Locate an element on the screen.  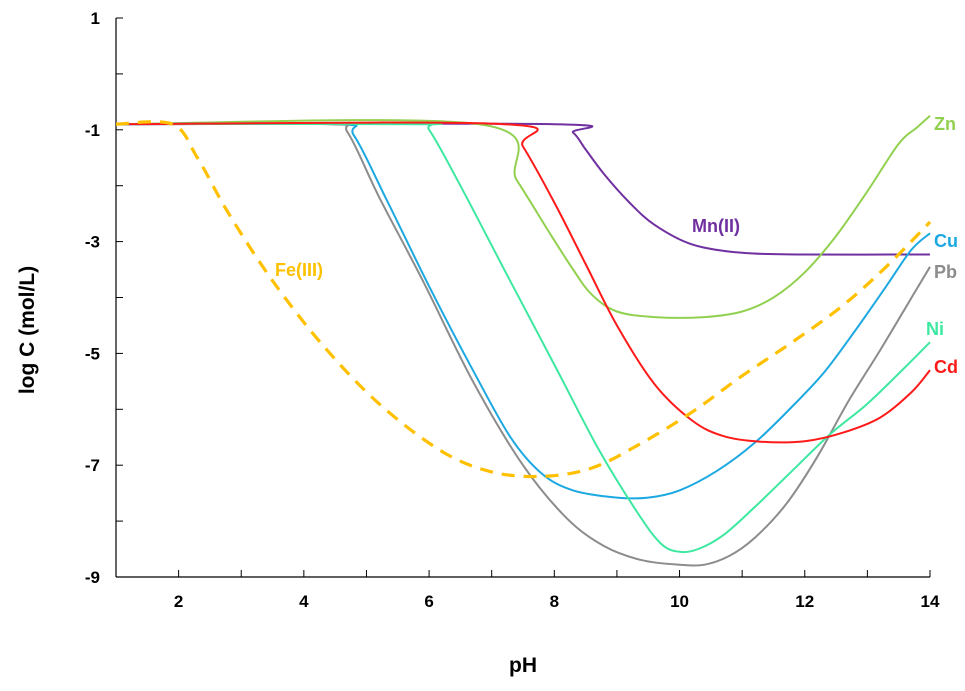
series-label-pb: Pb is located at coordinates (945, 272).